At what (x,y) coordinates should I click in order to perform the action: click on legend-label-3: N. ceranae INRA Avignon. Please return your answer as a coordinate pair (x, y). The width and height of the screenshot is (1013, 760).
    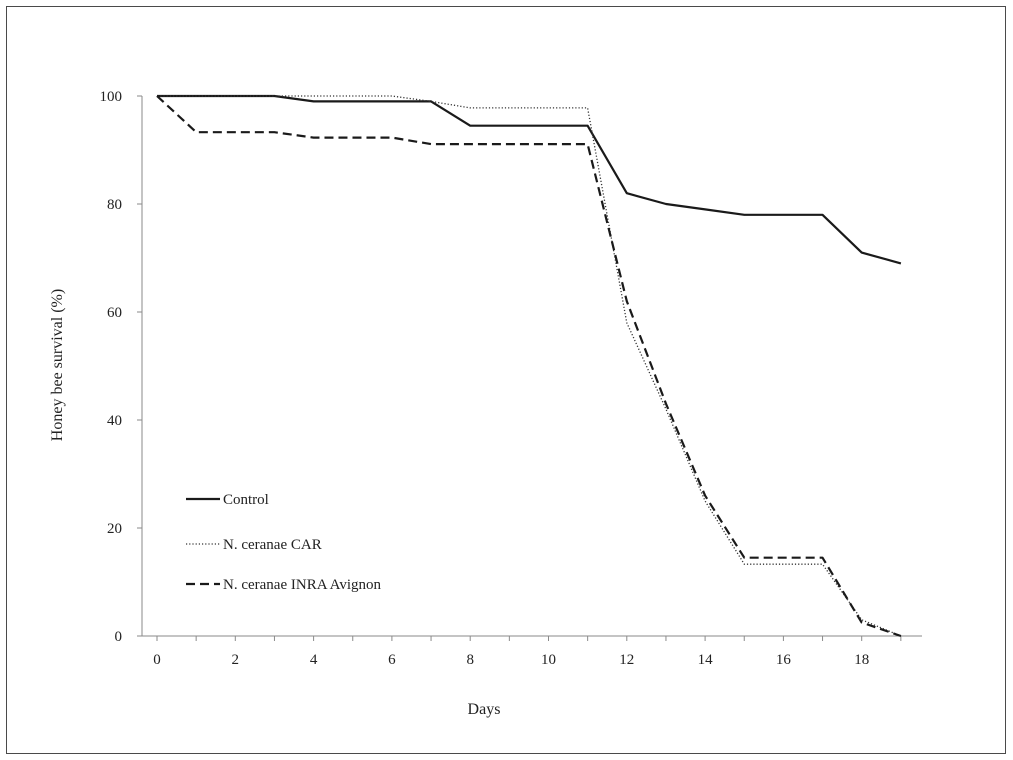
    Looking at the image, I should click on (302, 585).